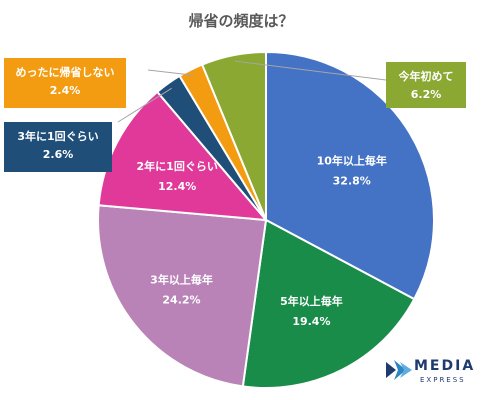  I want to click on slice-first-time, so click(233, 135).